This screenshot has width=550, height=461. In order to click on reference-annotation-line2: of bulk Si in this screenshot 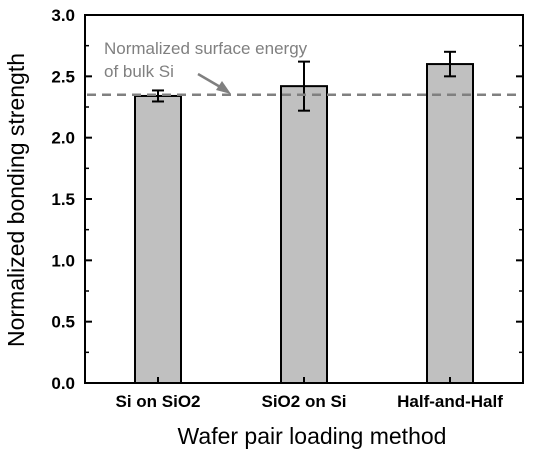, I will do `click(139, 71)`.